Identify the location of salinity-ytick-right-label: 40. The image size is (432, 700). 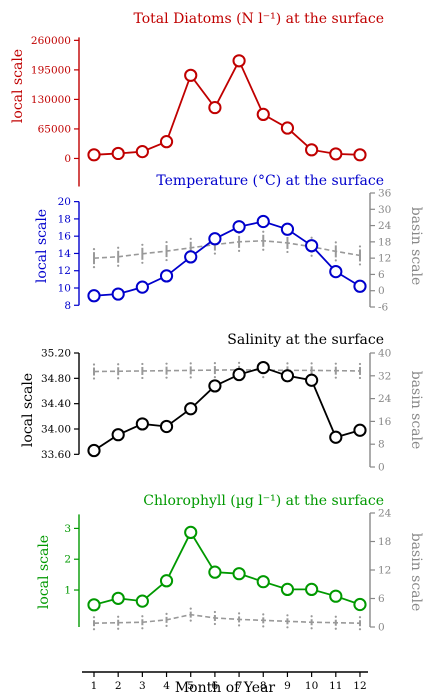
(384, 354).